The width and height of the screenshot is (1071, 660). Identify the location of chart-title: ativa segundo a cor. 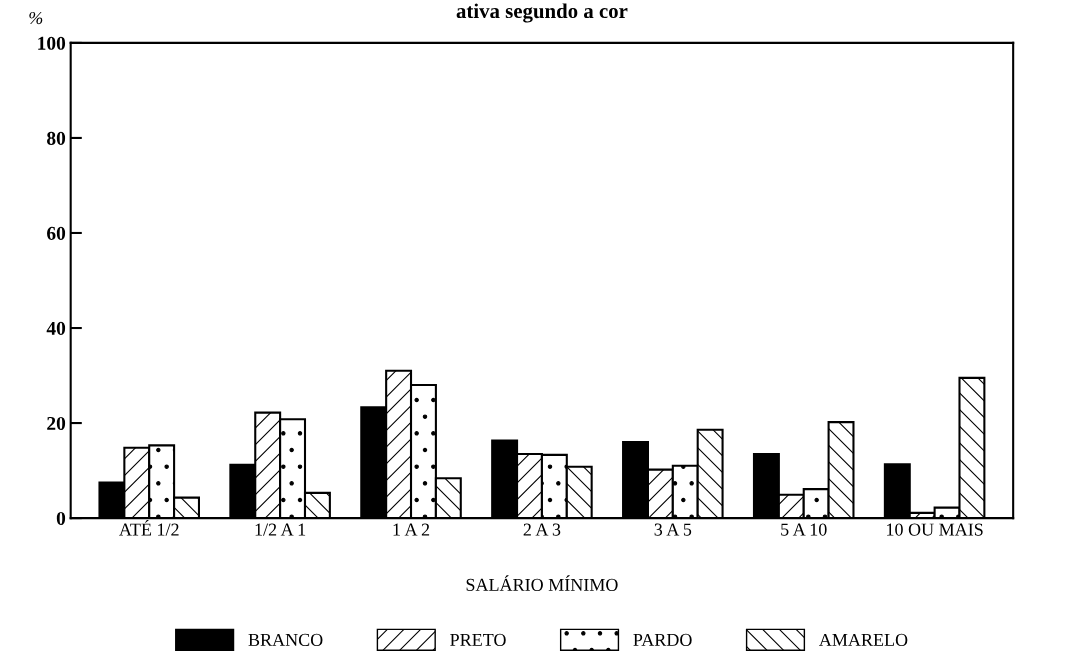
(542, 13).